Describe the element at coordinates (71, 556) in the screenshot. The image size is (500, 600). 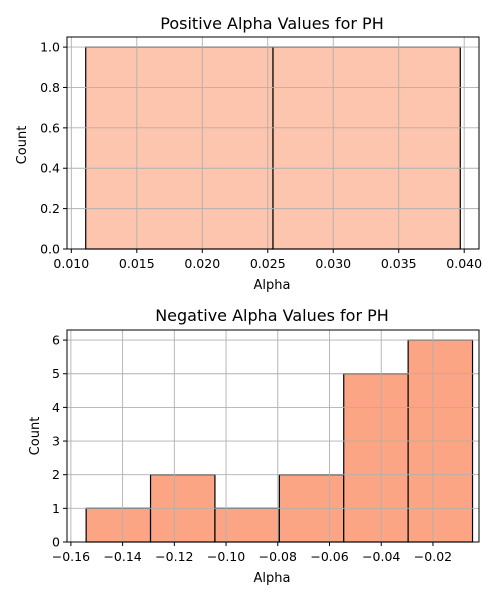
I see `x-tick-label: −0.16` at that location.